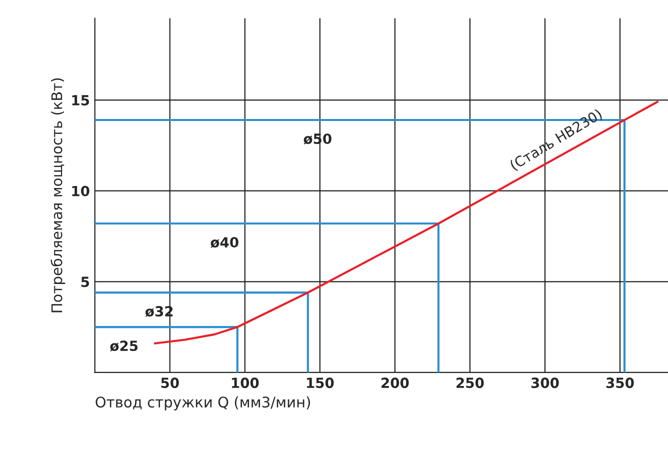 The width and height of the screenshot is (668, 457). I want to click on x-tick-label: 350, so click(620, 383).